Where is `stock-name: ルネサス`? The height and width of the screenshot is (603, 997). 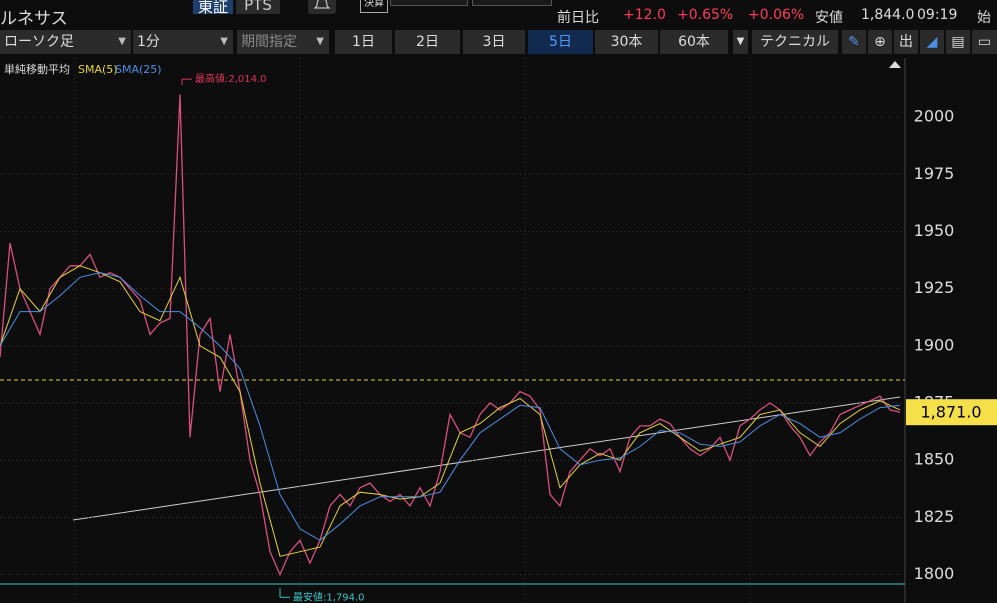
stock-name: ルネサス is located at coordinates (34, 19).